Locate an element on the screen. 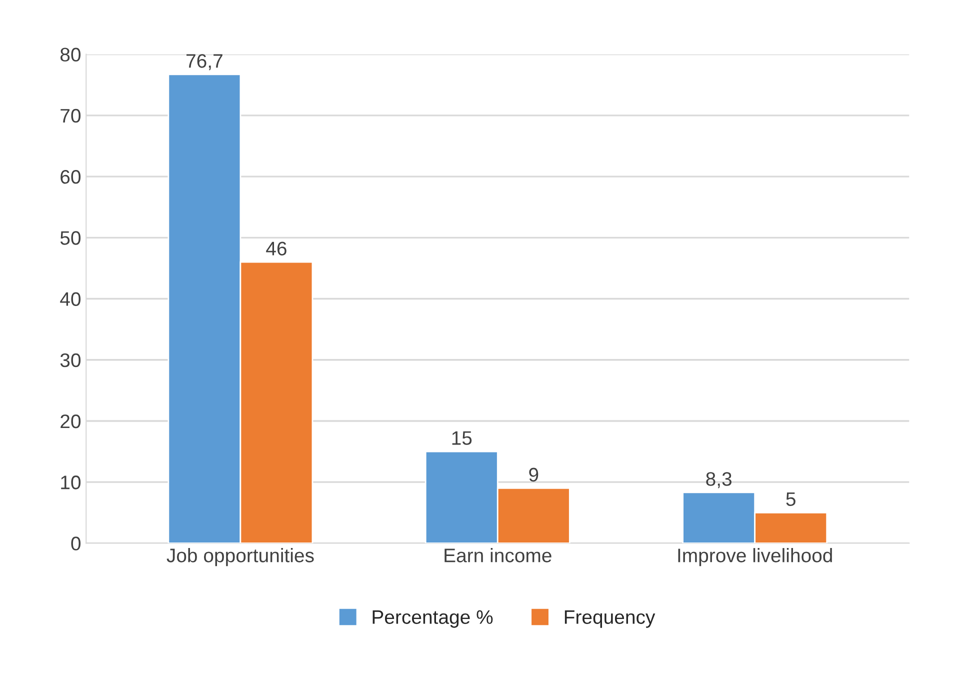 The image size is (957, 679). legend-label: Frequency is located at coordinates (610, 619).